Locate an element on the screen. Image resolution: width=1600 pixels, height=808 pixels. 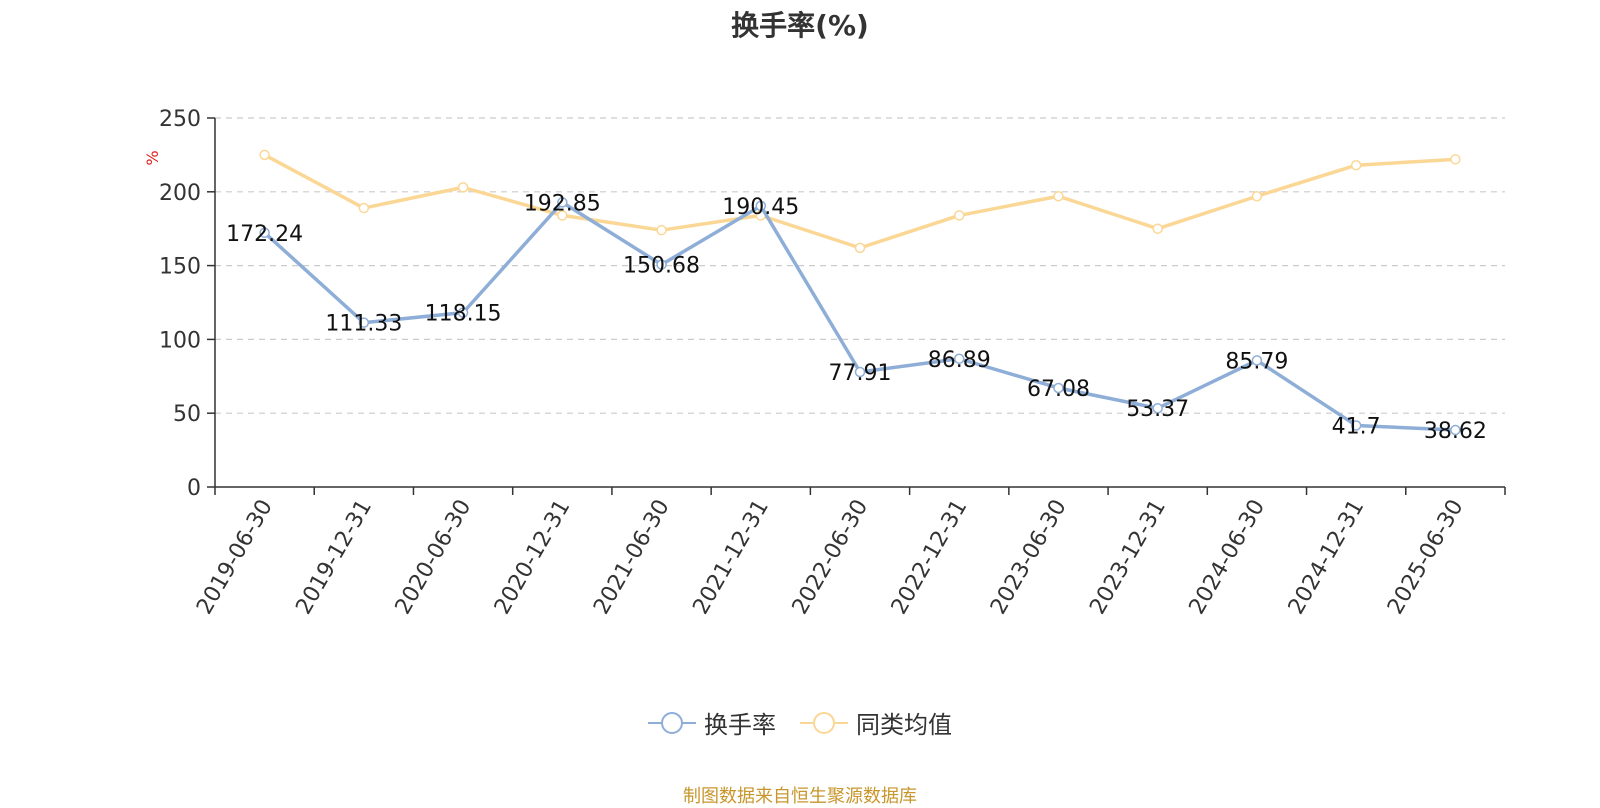
legend-label-turnover: 换手率 is located at coordinates (740, 725).